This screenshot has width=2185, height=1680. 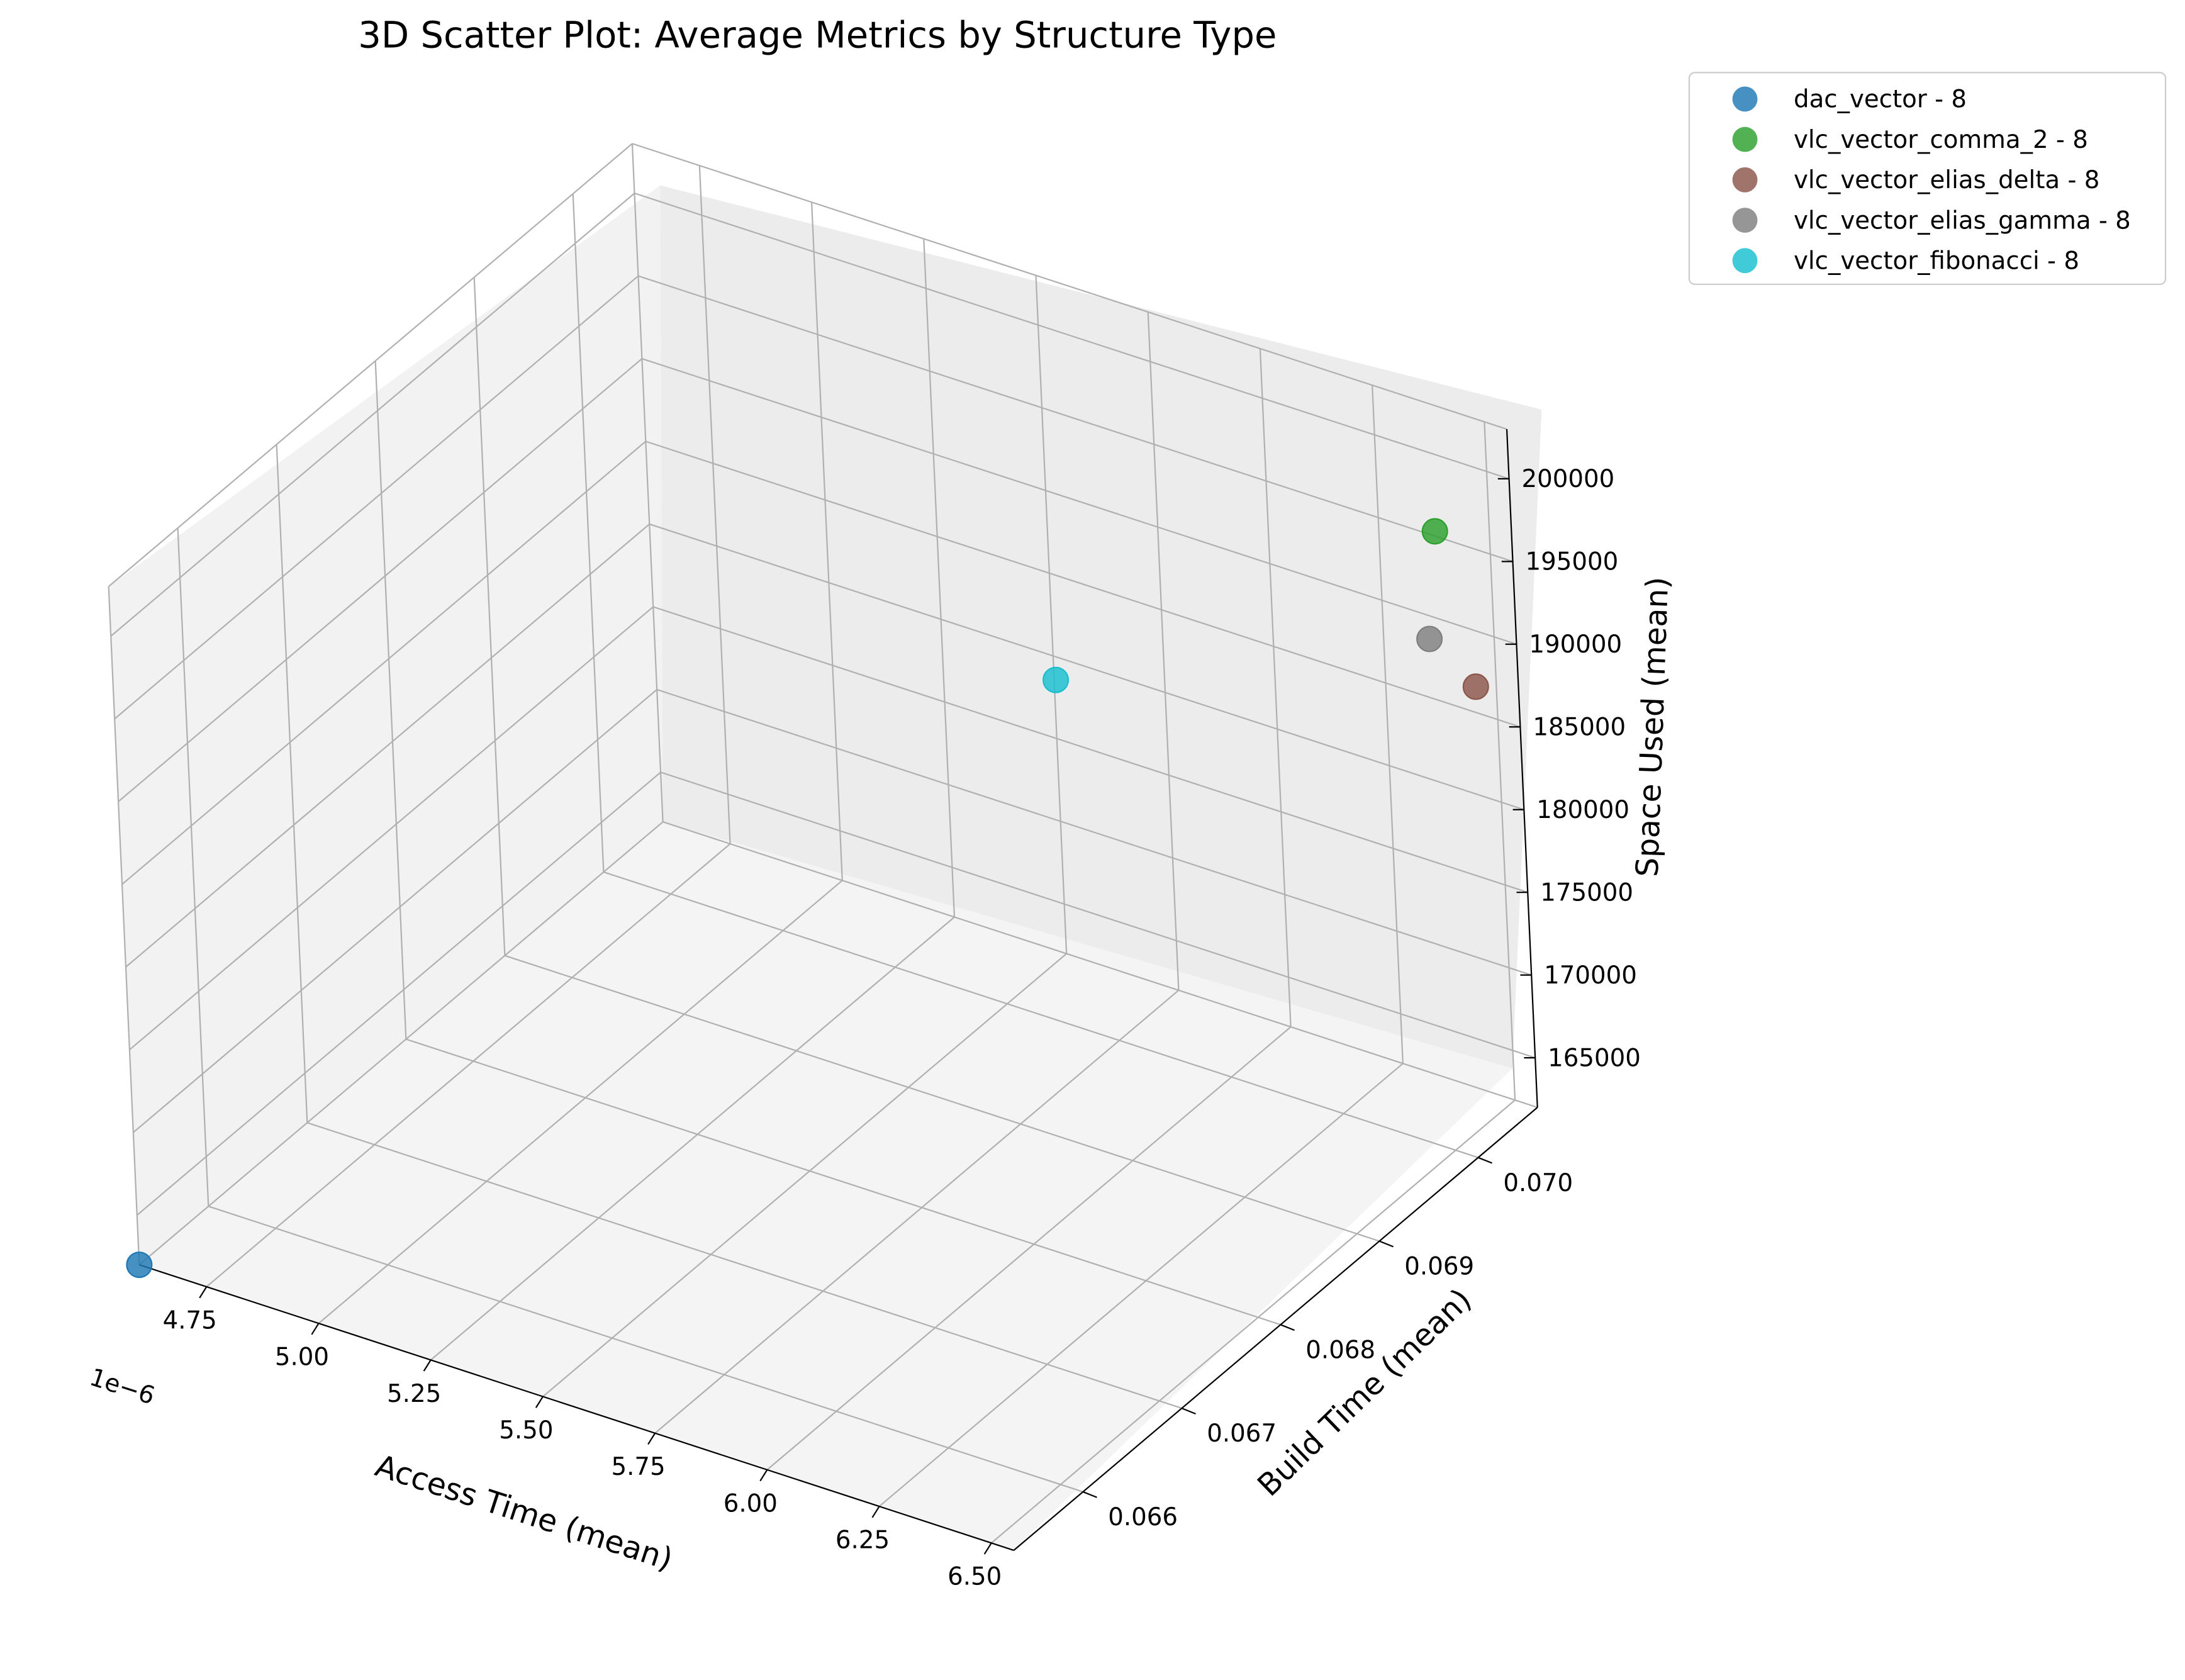 What do you see at coordinates (1937, 261) in the screenshot?
I see `legend-label: vlc_vector_fibonacci - 8` at bounding box center [1937, 261].